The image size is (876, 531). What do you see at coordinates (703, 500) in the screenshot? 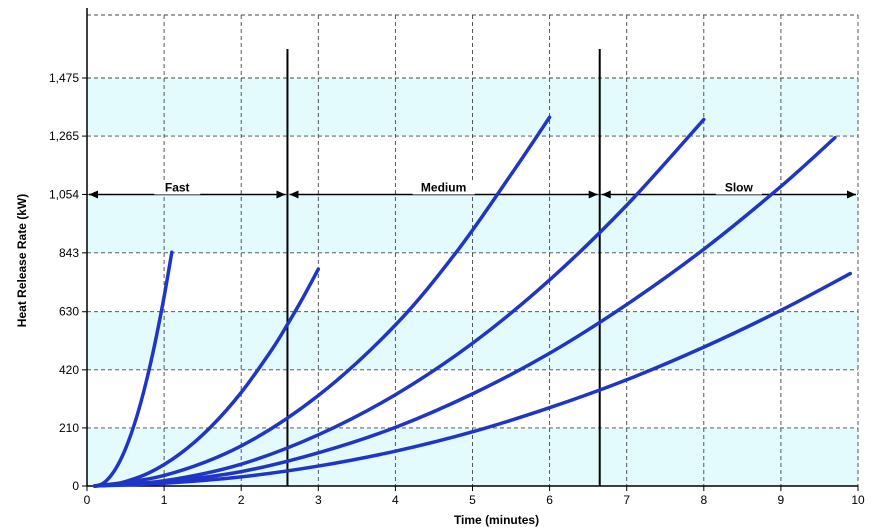
I see `x-tick-label: 8` at bounding box center [703, 500].